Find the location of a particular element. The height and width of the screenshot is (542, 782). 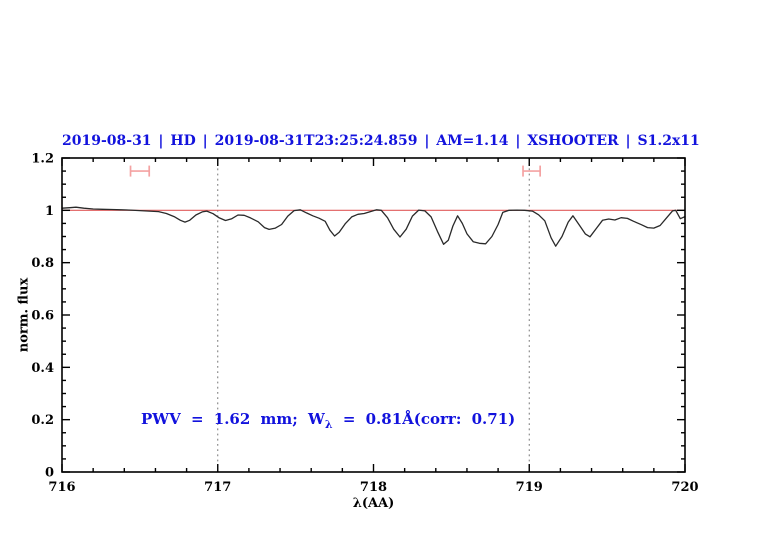

x-axis-label: λ(AA) is located at coordinates (373, 503).